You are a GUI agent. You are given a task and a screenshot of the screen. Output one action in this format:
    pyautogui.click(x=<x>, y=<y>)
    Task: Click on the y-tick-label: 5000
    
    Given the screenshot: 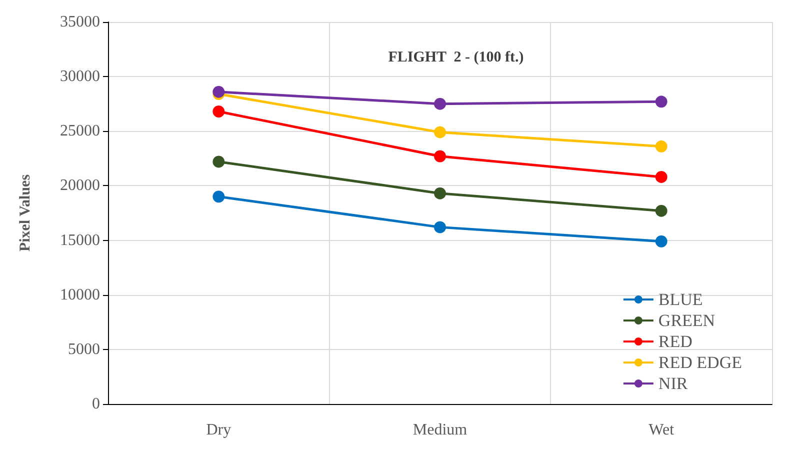 What is the action you would take?
    pyautogui.click(x=84, y=349)
    